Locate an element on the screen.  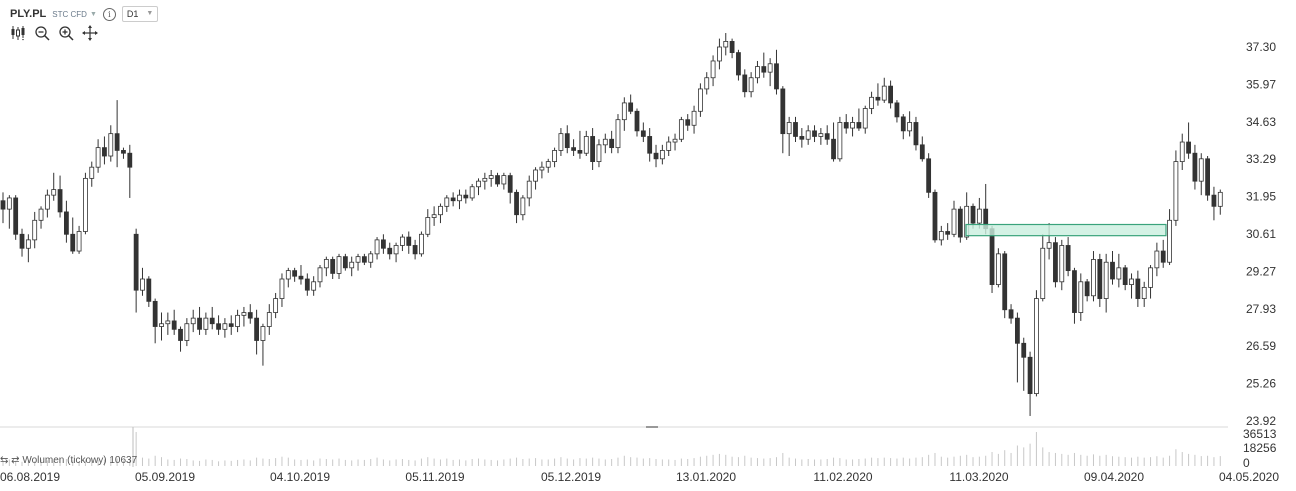
info-icon: i is located at coordinates (109, 14).